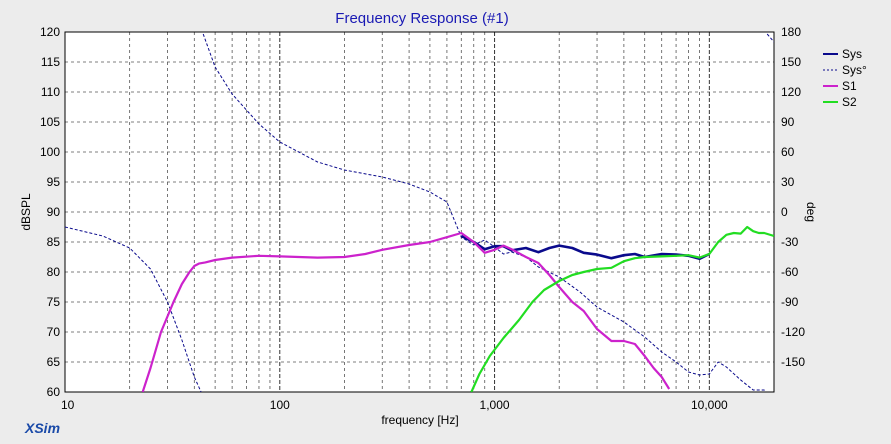 This screenshot has width=891, height=444. What do you see at coordinates (50, 152) in the screenshot?
I see `y-tick-label: 100` at bounding box center [50, 152].